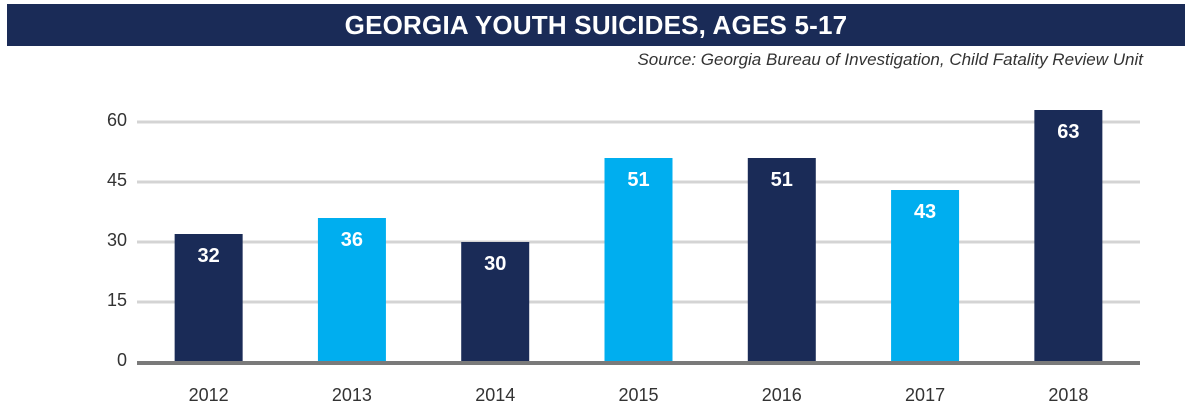  Describe the element at coordinates (352, 395) in the screenshot. I see `x-tick-label: 2013` at that location.